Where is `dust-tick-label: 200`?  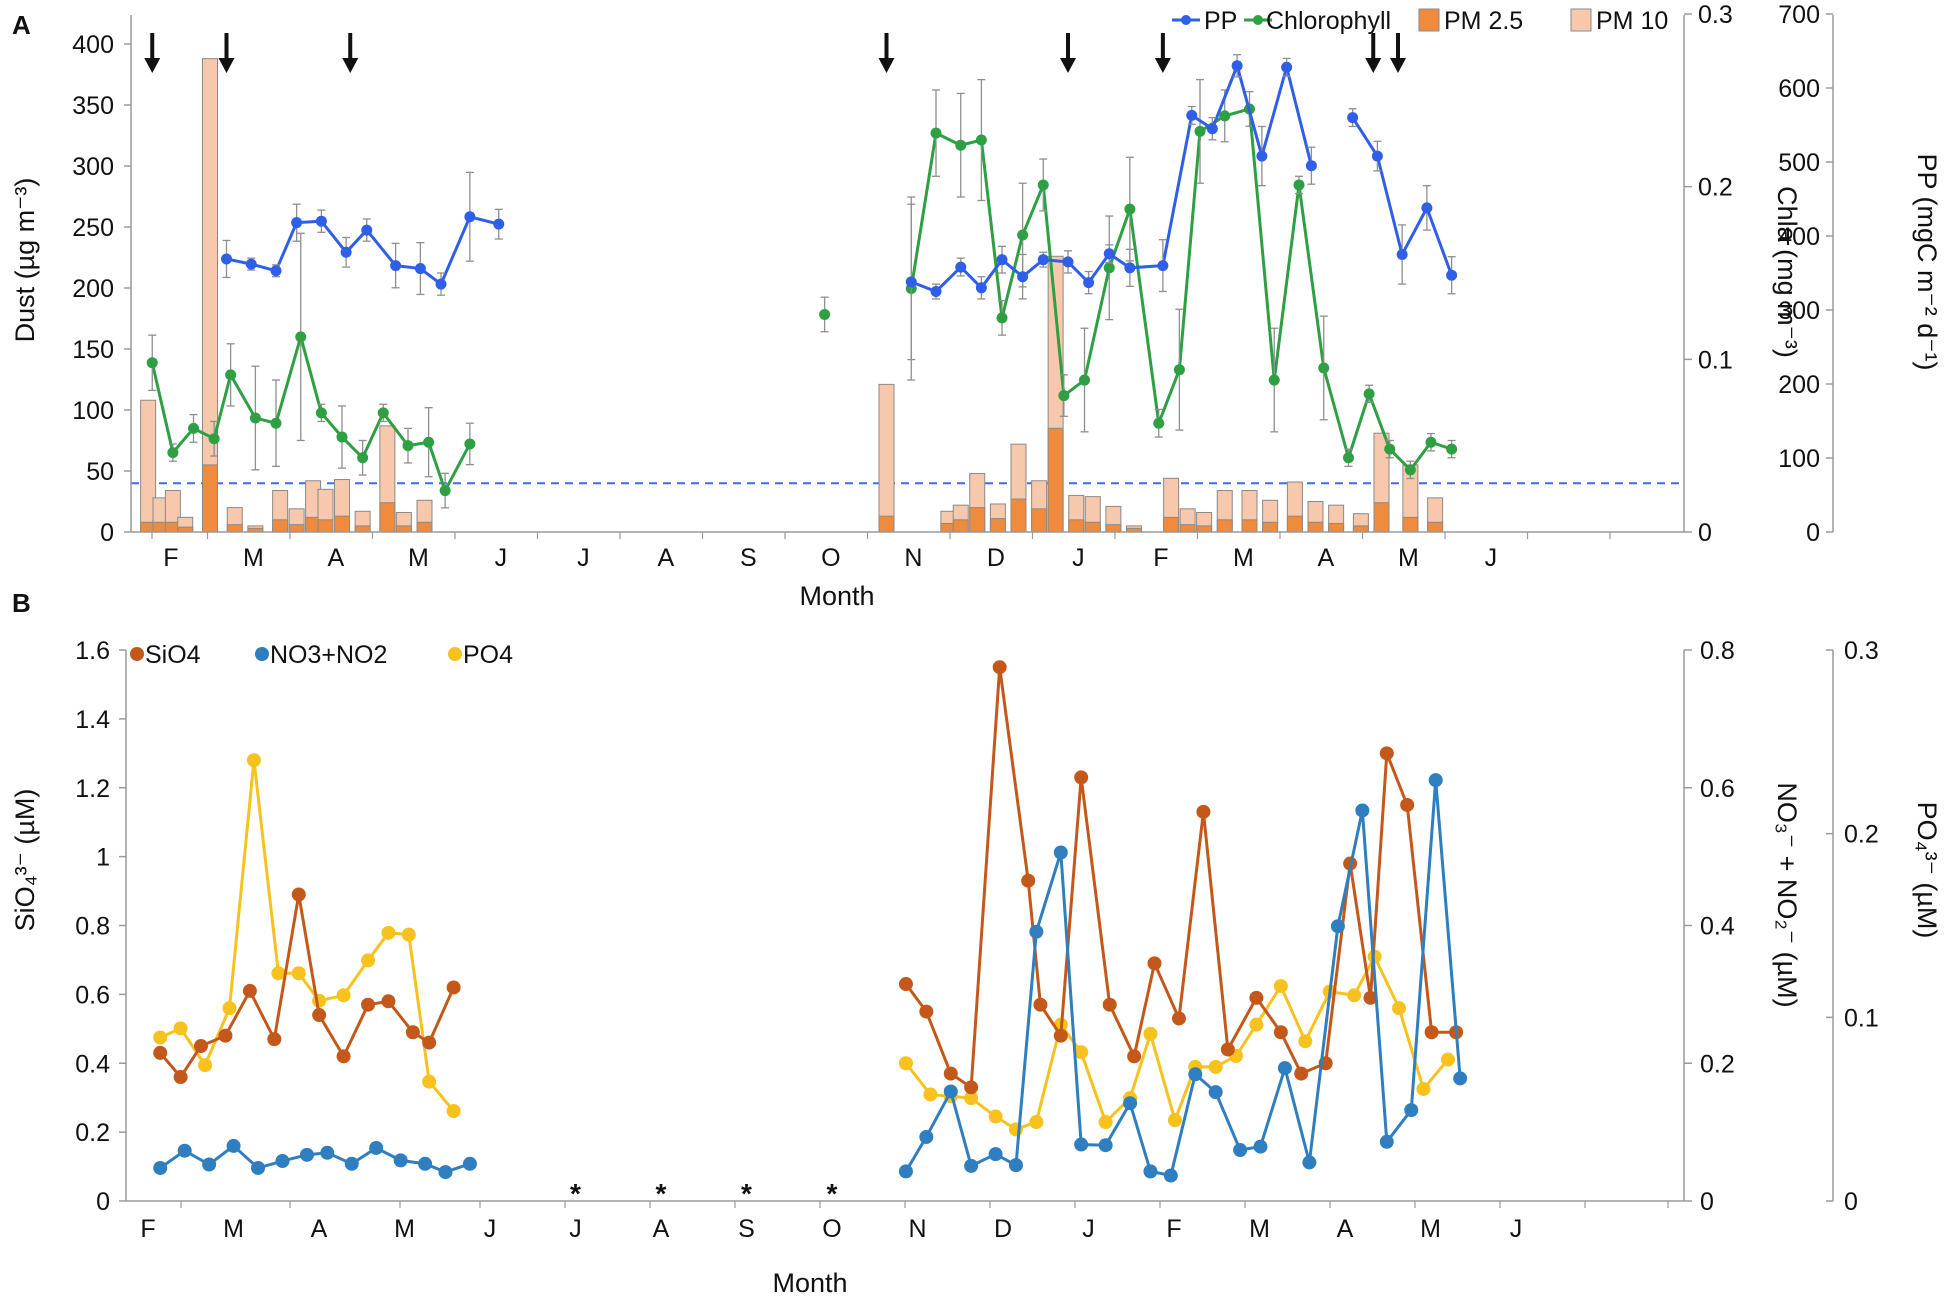
dust-tick-label: 200 is located at coordinates (93, 289).